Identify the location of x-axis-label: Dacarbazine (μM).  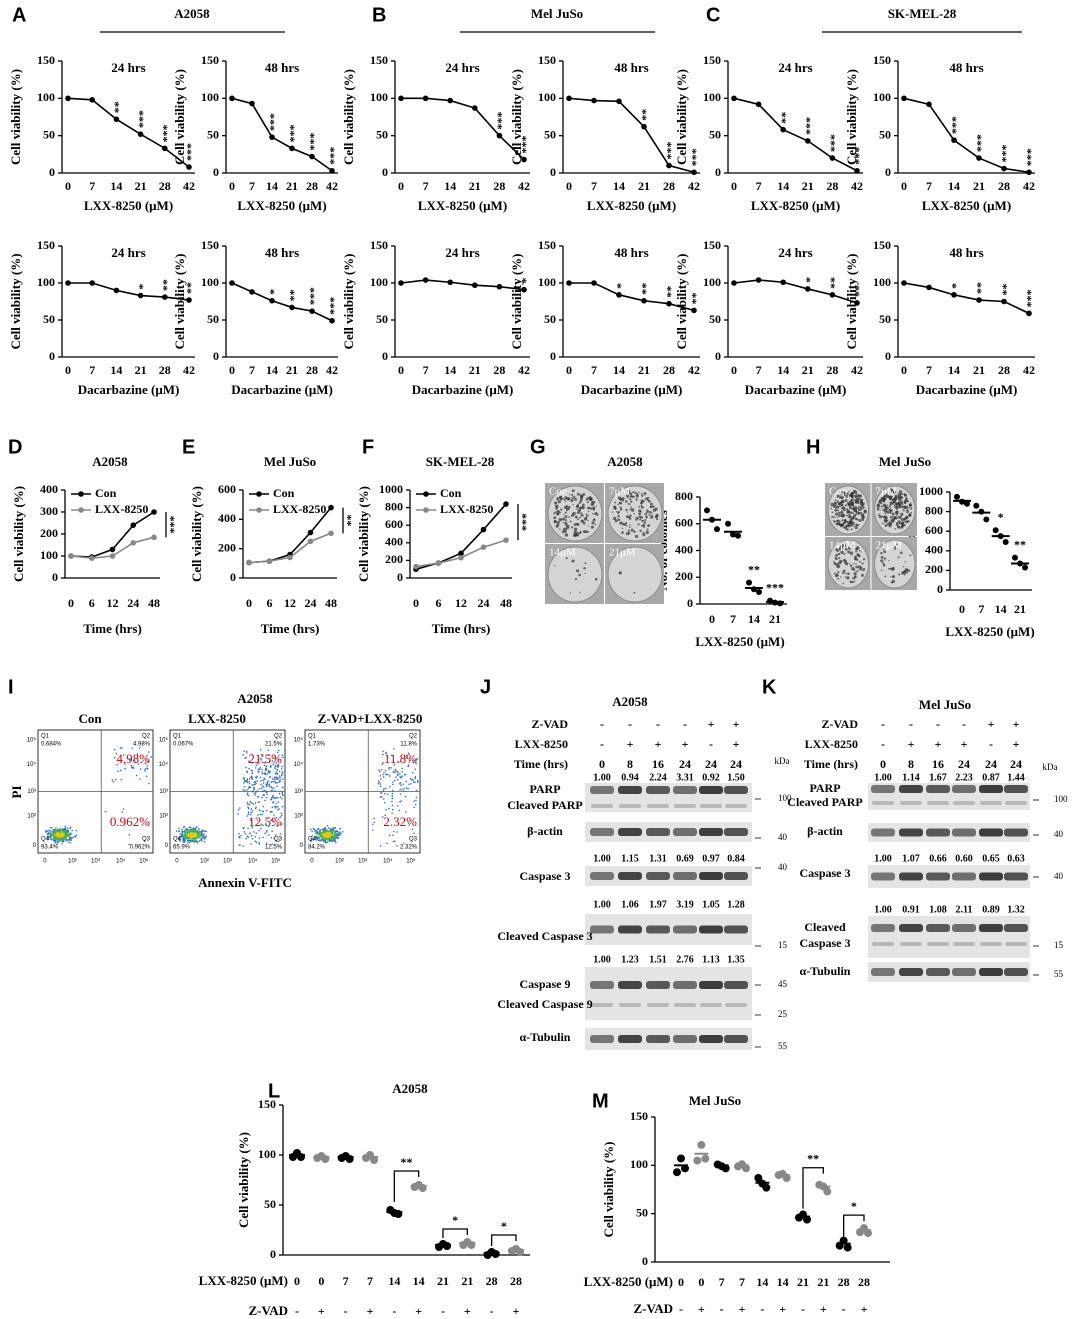
(967, 389).